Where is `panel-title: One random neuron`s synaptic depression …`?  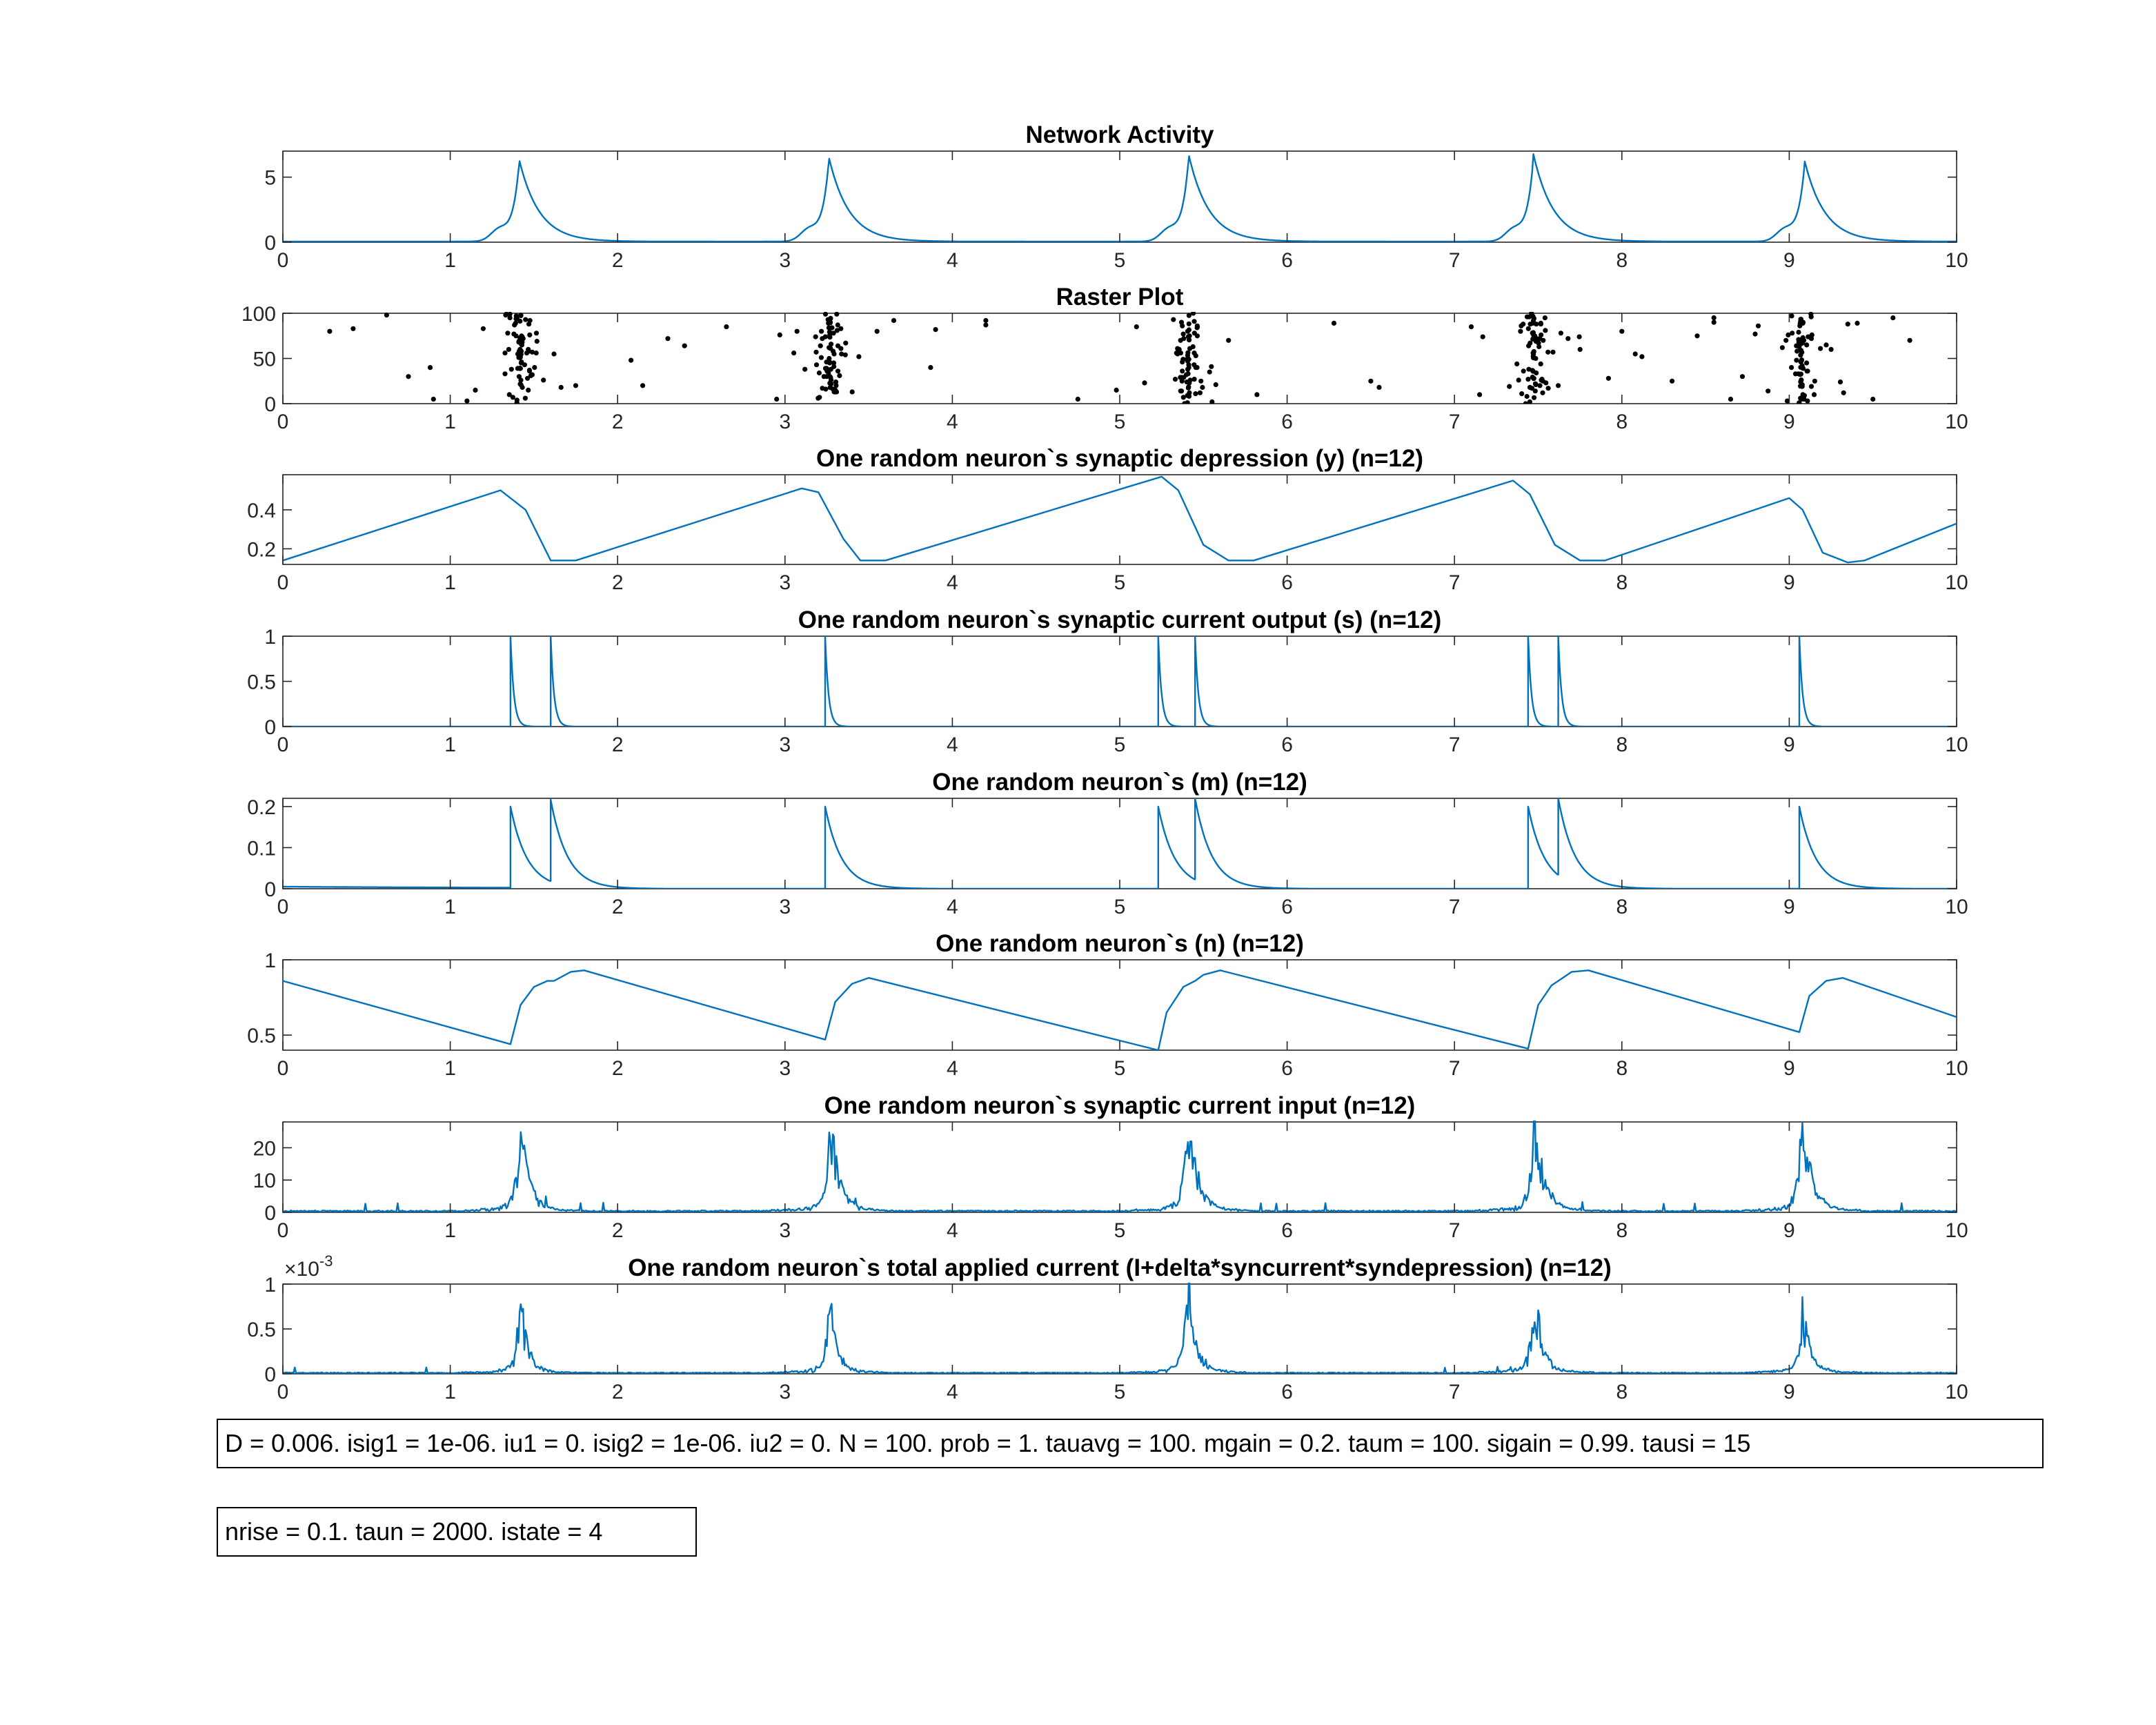 panel-title: One random neuron`s synaptic depression … is located at coordinates (1119, 458).